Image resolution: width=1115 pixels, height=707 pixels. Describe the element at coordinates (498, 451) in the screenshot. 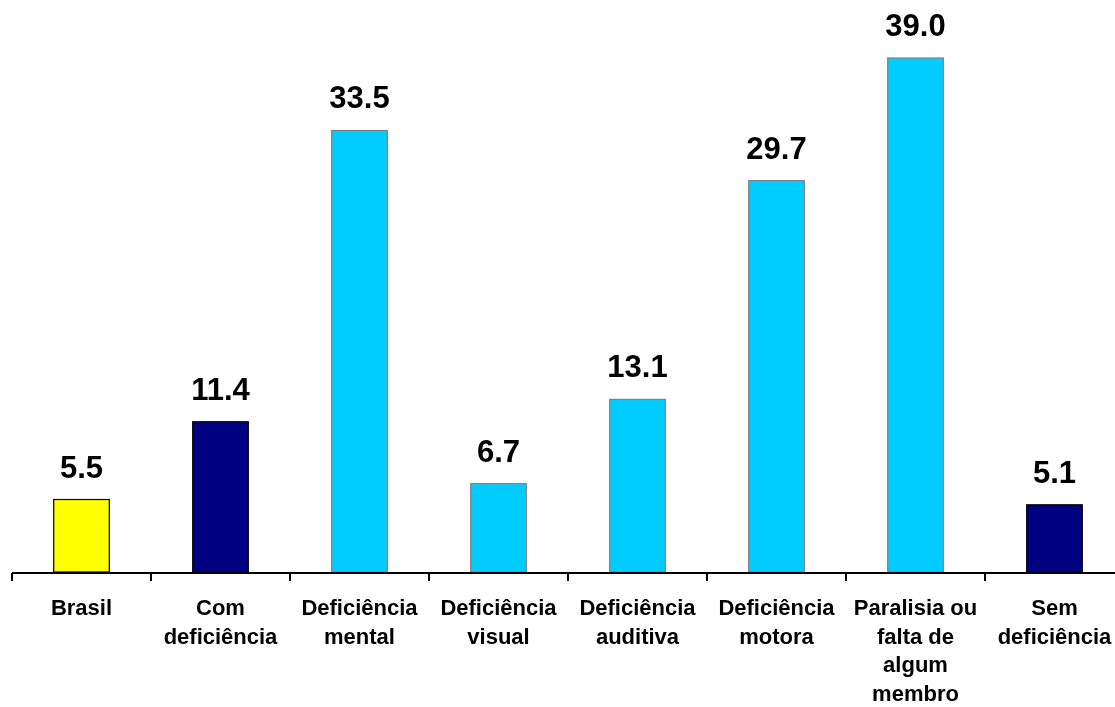

I see `data-label: 6.7` at that location.